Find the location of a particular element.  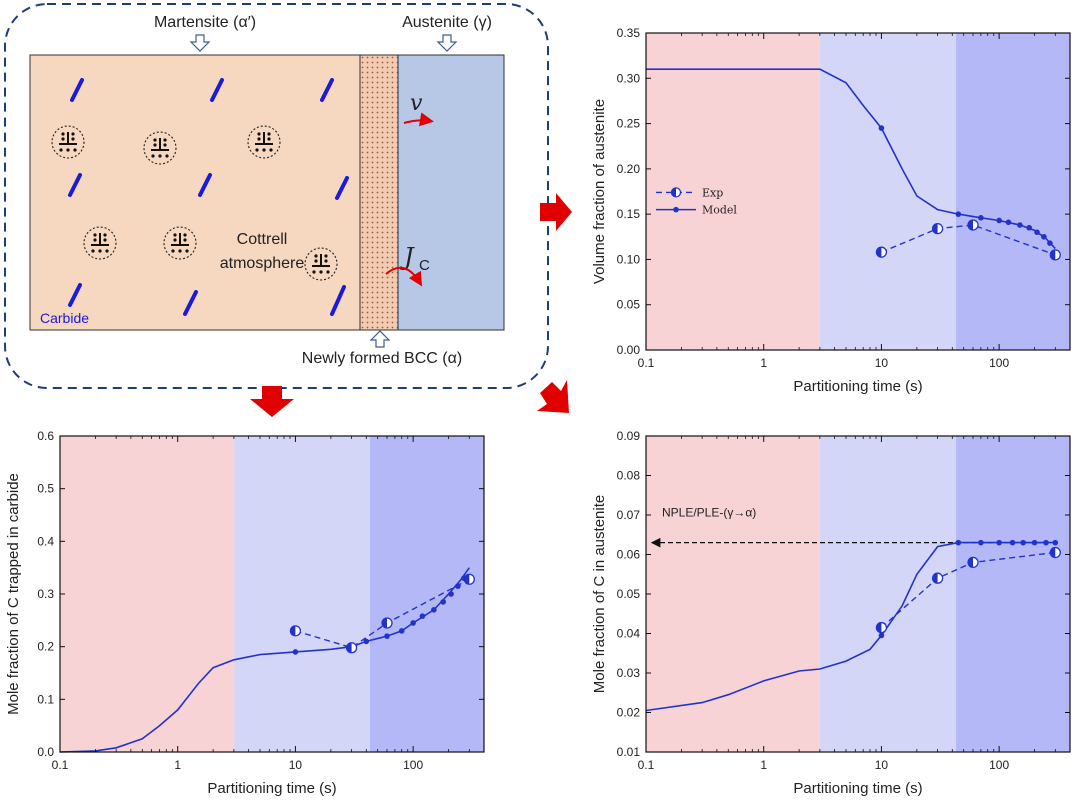

y-tick-label: 0.6 is located at coordinates (45, 436).